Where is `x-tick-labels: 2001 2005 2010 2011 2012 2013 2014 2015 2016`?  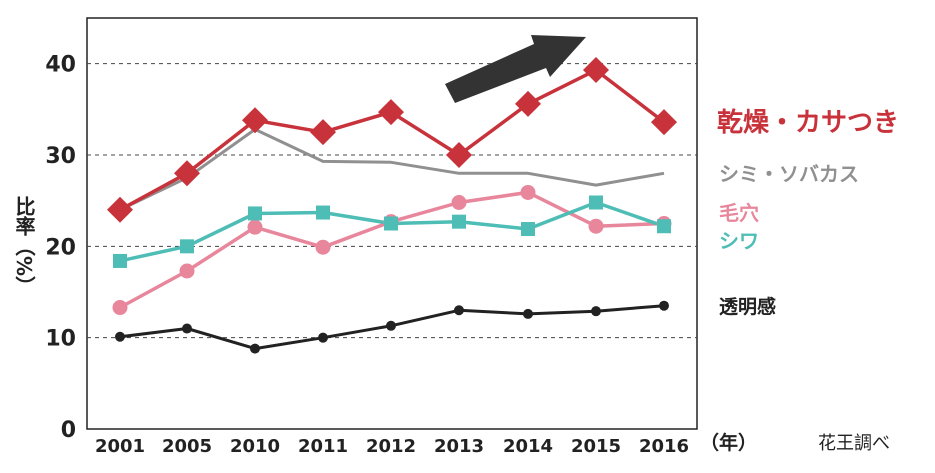
x-tick-labels: 2001 2005 2010 2011 2012 2013 2014 2015 2016 is located at coordinates (392, 446).